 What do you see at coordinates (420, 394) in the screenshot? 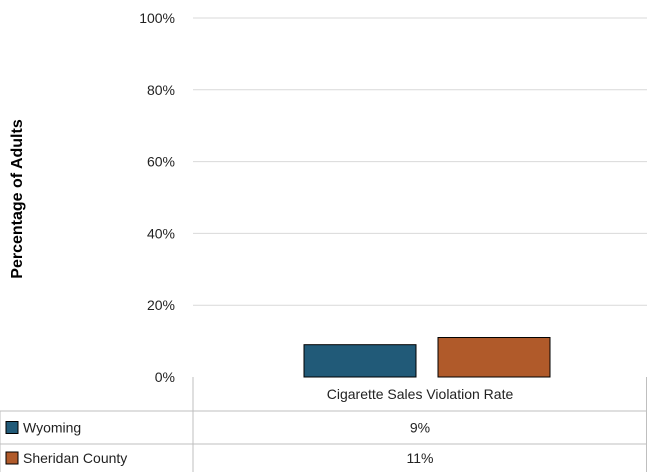
I see `category-label: Cigarette Sales Violation Rate` at bounding box center [420, 394].